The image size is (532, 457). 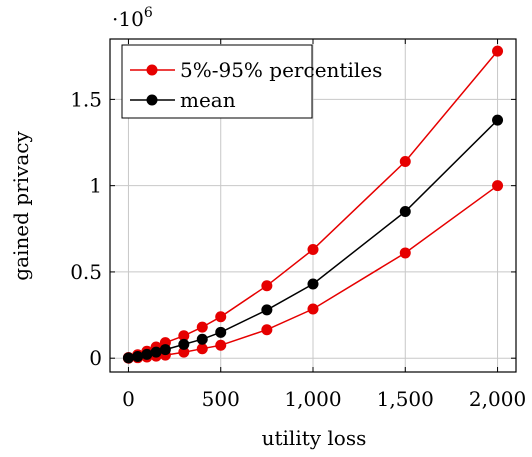 What do you see at coordinates (405, 399) in the screenshot?
I see `x-tick-label: 1,500` at bounding box center [405, 399].